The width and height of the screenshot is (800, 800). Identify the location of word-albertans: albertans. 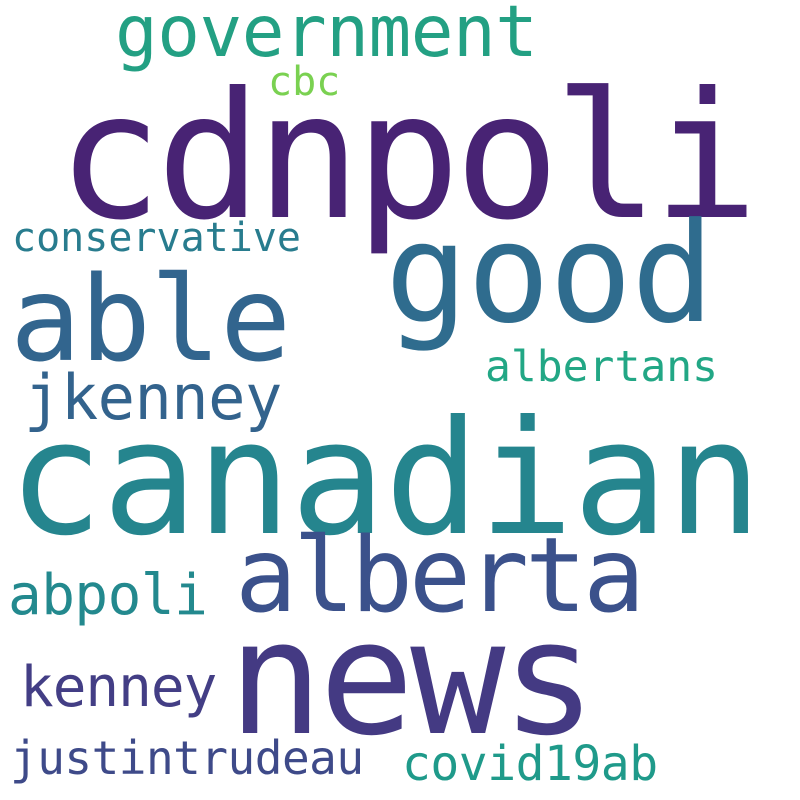
(601, 367).